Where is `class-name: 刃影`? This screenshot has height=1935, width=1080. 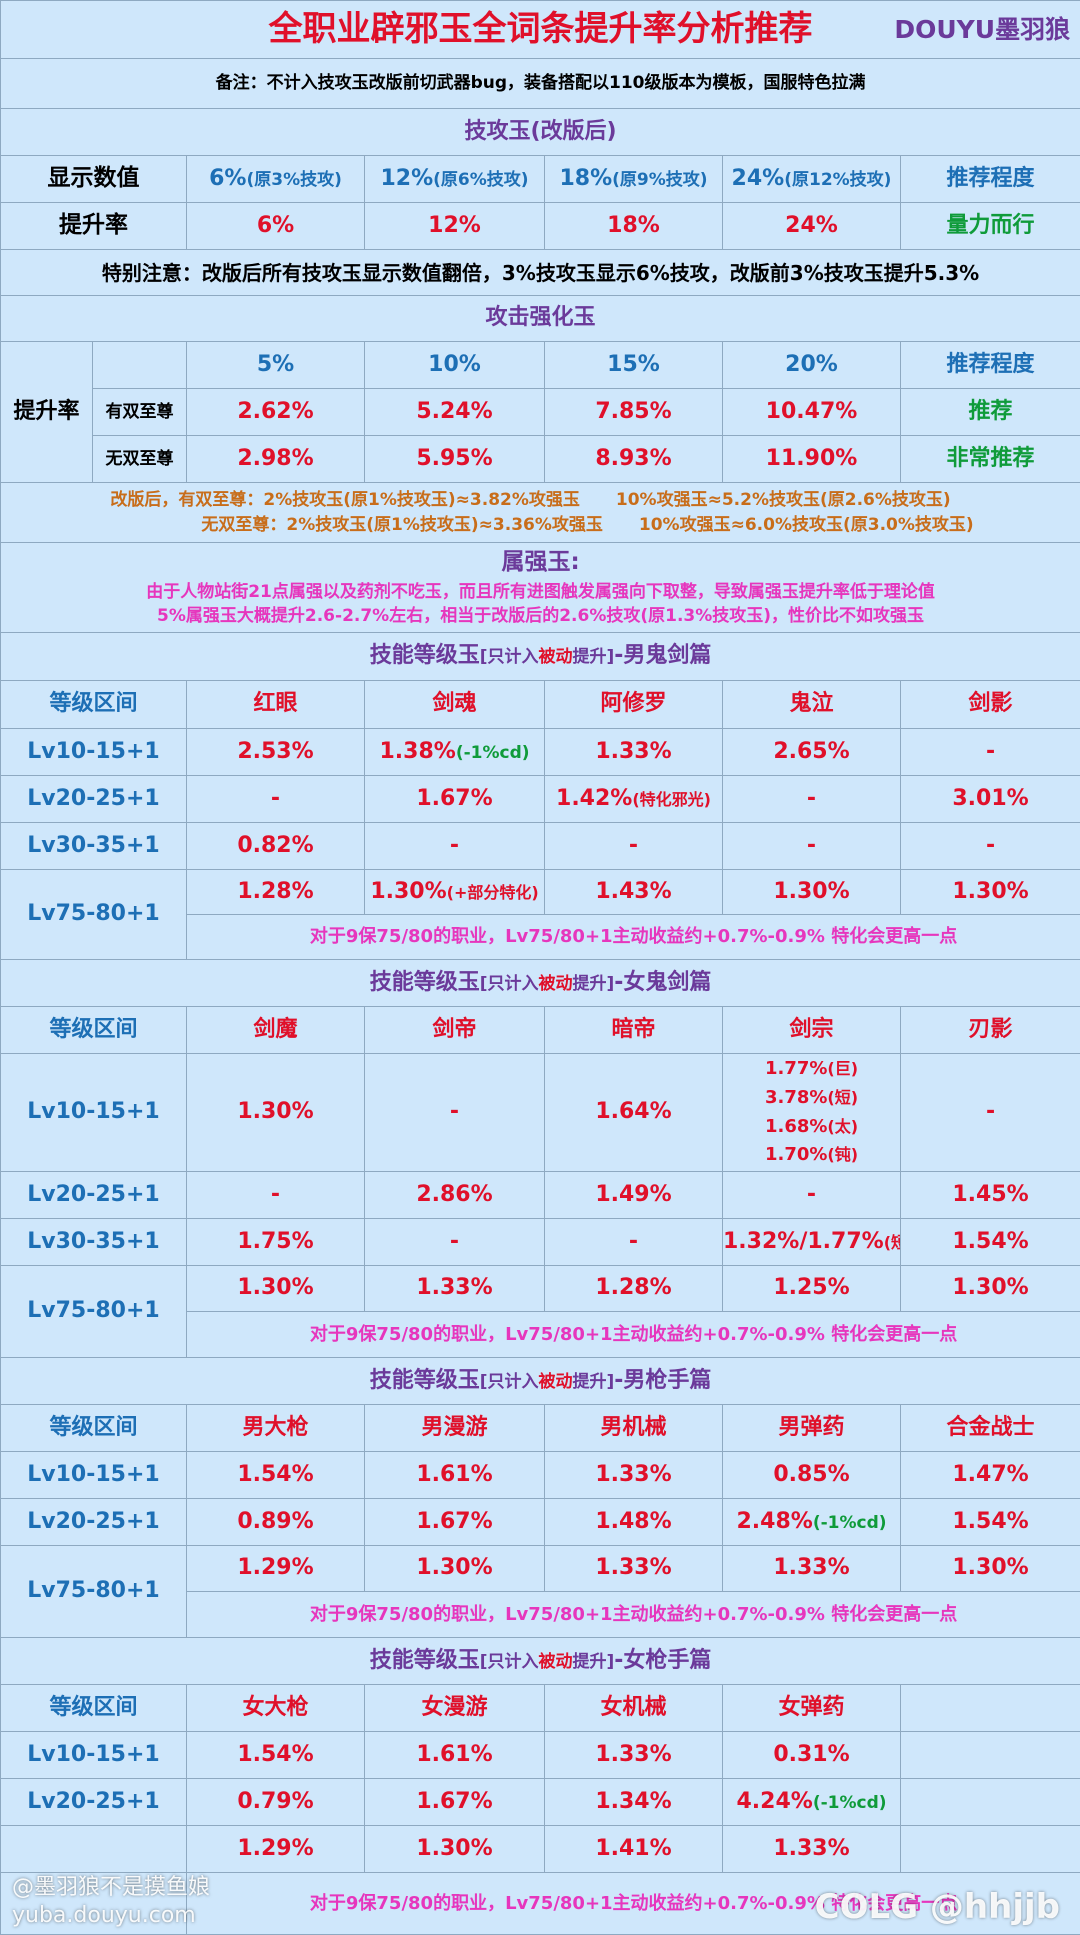
class-name: 刃影 is located at coordinates (989, 1030).